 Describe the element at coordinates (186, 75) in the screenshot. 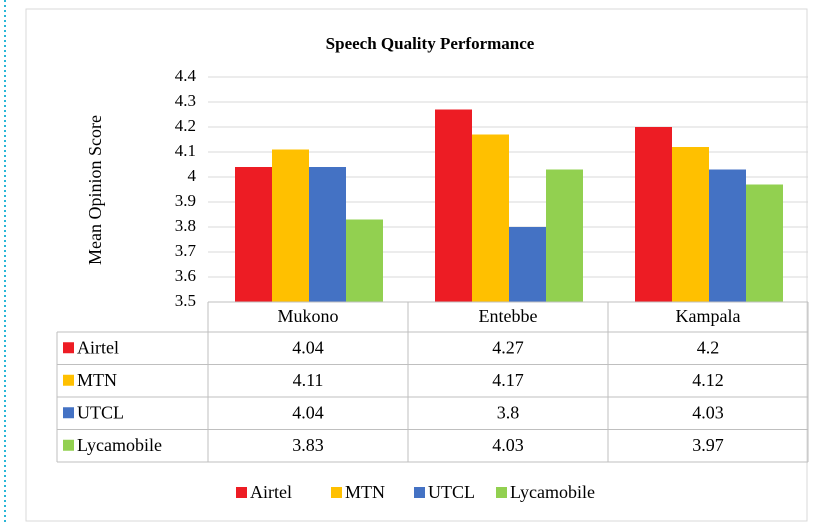

I see `y-tick-label: 4.4` at that location.